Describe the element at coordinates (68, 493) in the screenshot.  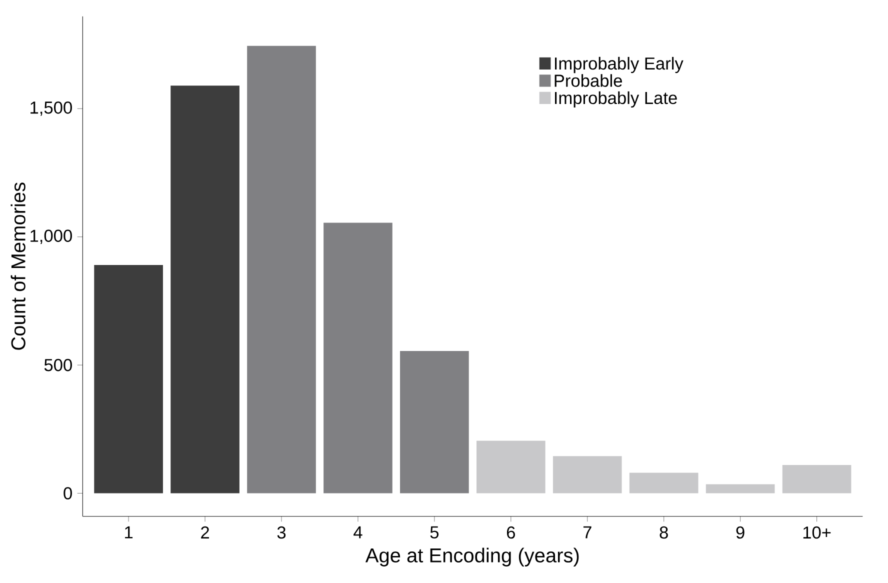
I see `y-tick-label: 0` at that location.